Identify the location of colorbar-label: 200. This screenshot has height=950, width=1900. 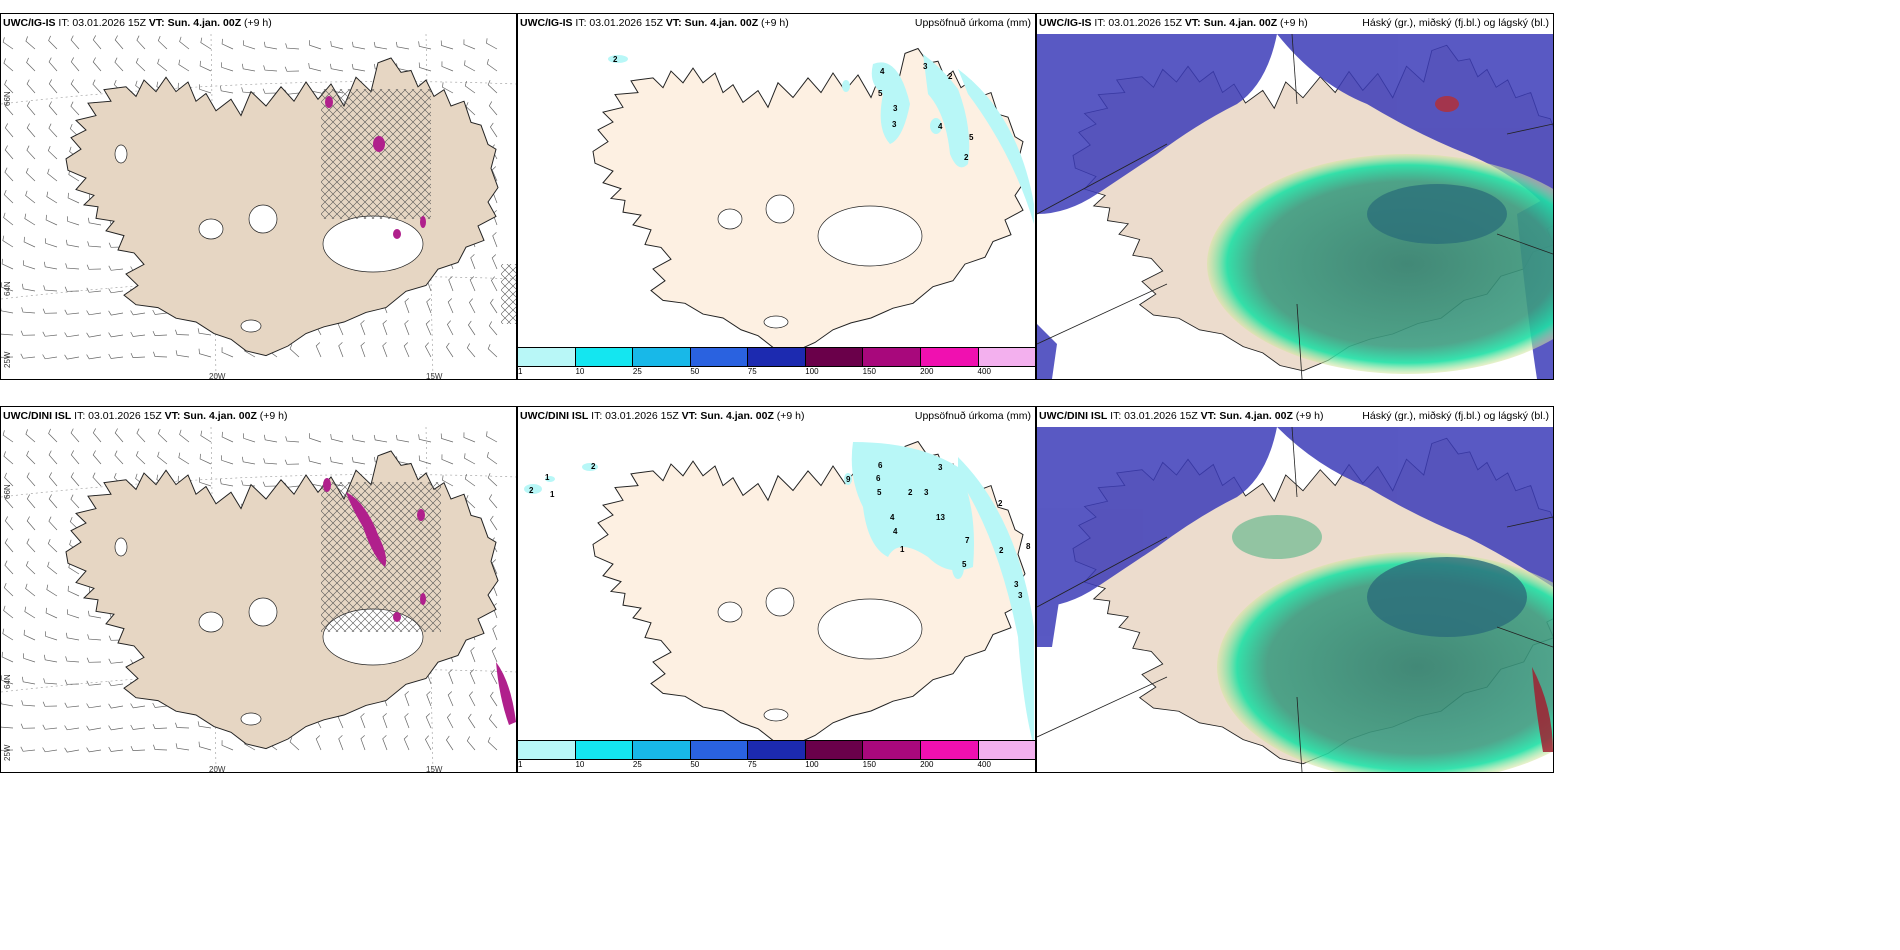
(927, 371).